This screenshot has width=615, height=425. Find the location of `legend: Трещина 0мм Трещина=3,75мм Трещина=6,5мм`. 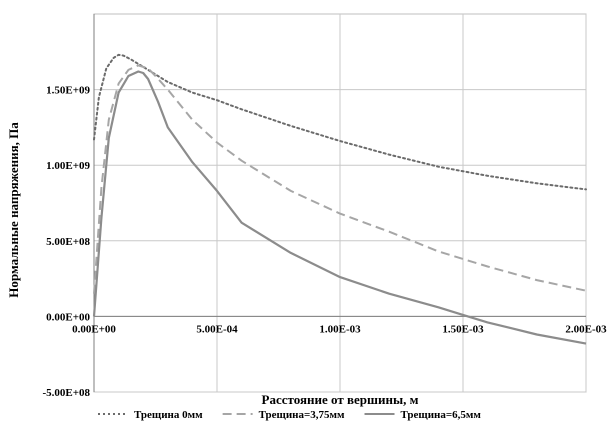

legend: Трещина 0мм Трещина=3,75мм Трещина=6,5мм is located at coordinates (289, 415).